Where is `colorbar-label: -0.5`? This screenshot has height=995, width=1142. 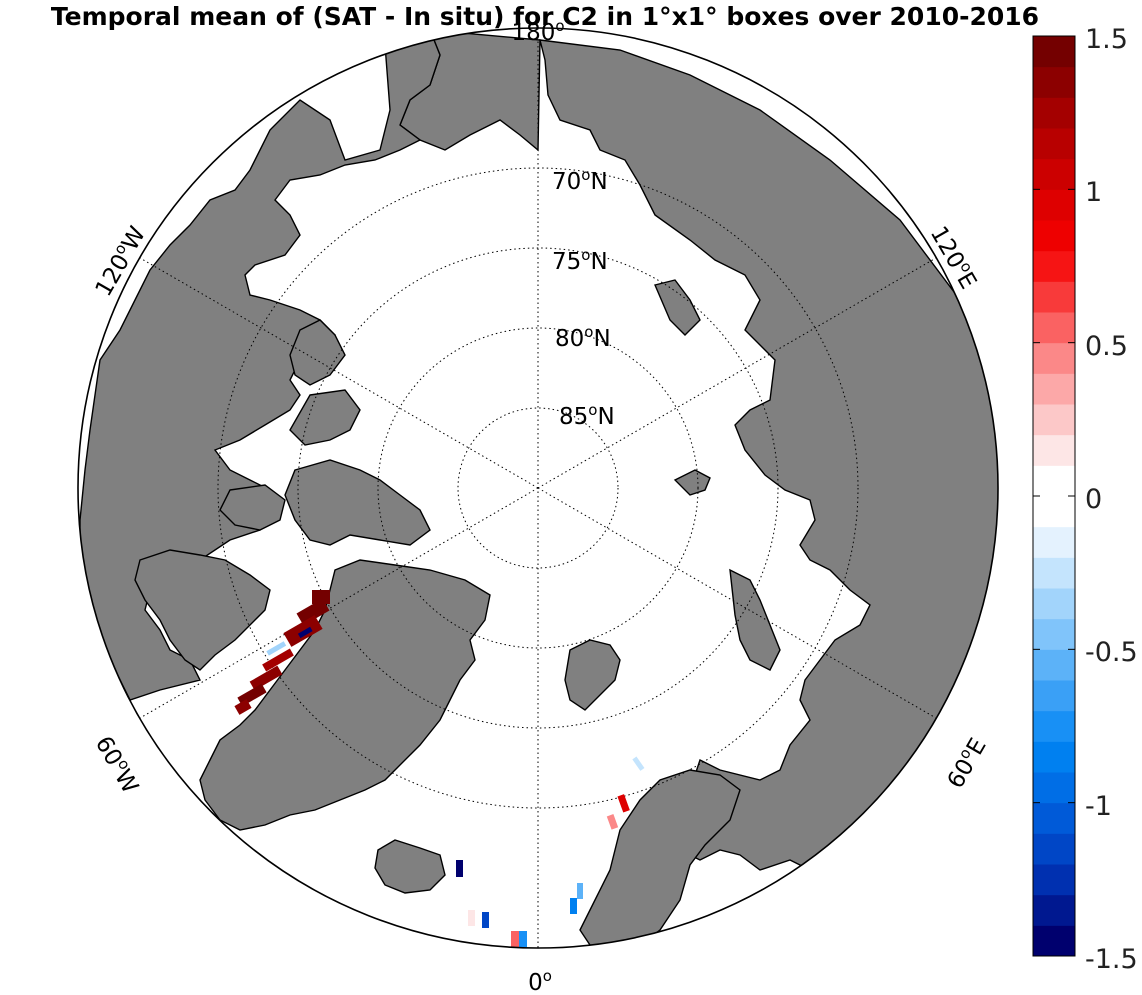
colorbar-label: -0.5 is located at coordinates (1111, 652).